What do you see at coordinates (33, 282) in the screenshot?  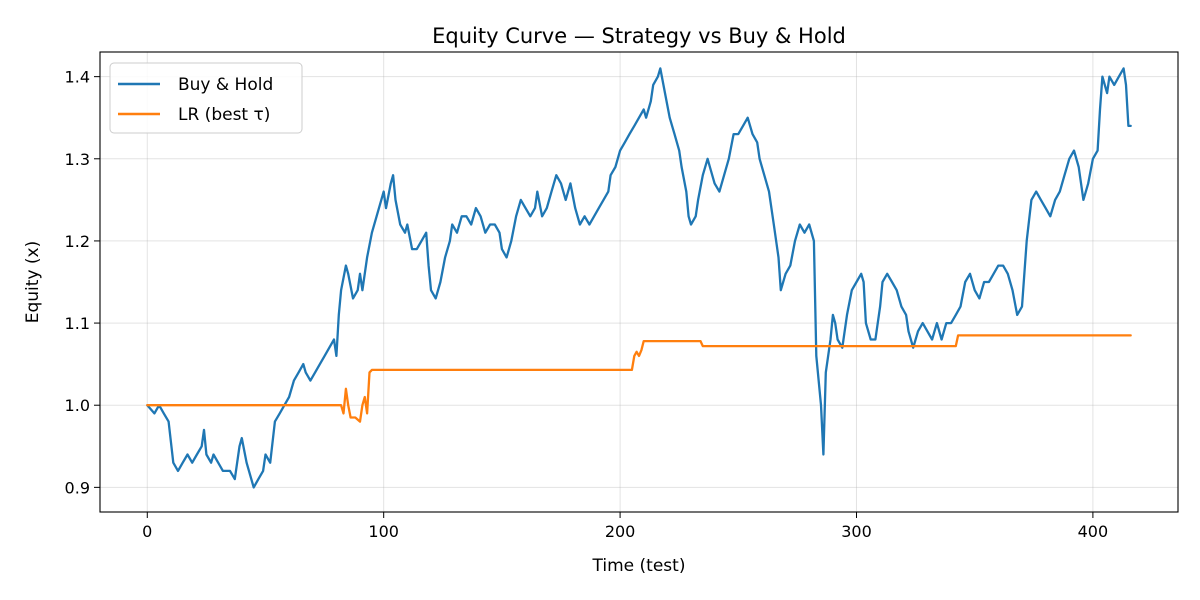 I see `y-axis-label: Equity (x)` at bounding box center [33, 282].